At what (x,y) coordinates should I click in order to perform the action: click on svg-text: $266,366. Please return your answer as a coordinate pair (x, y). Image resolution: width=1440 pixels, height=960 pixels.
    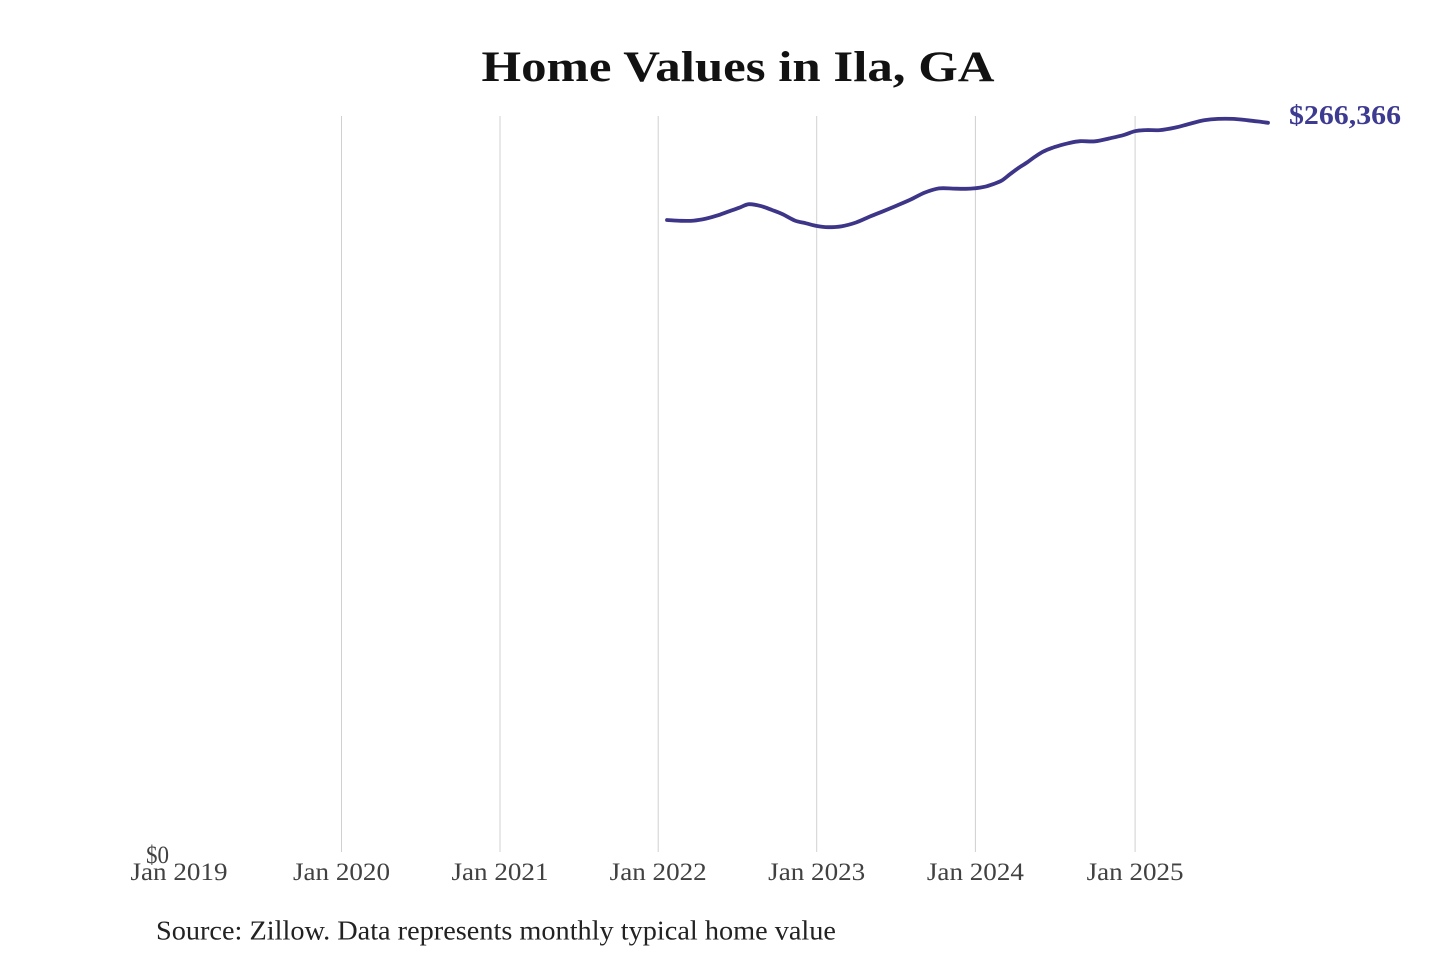
    Looking at the image, I should click on (1345, 115).